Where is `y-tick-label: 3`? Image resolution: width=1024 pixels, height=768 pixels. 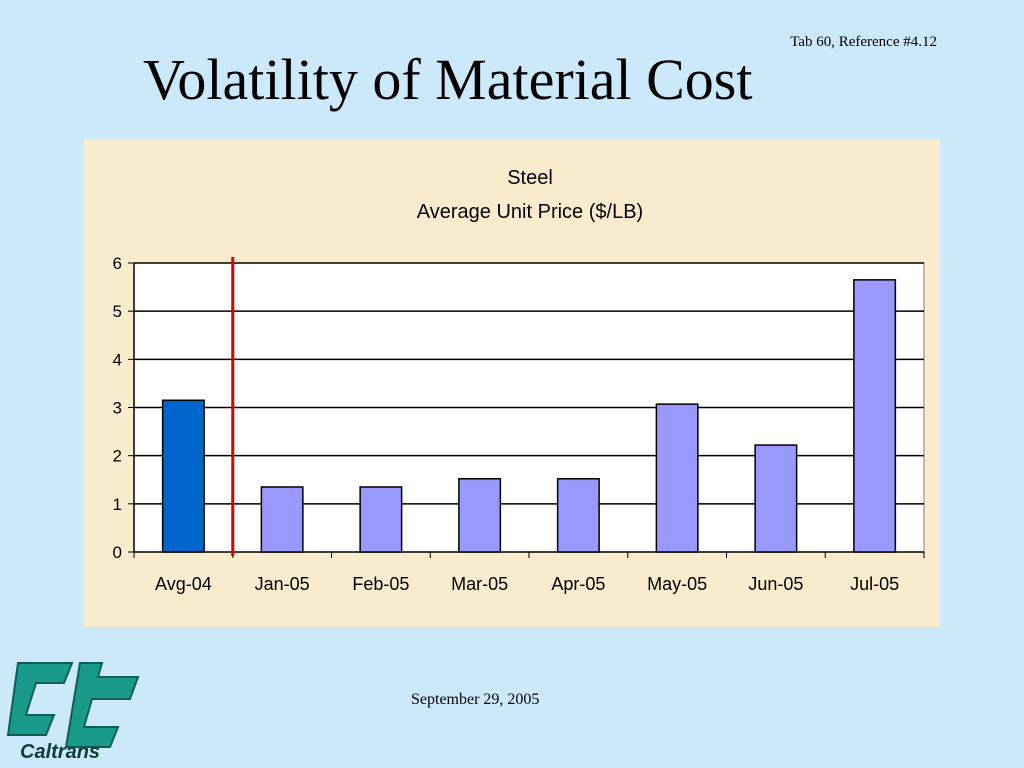
y-tick-label: 3 is located at coordinates (117, 408).